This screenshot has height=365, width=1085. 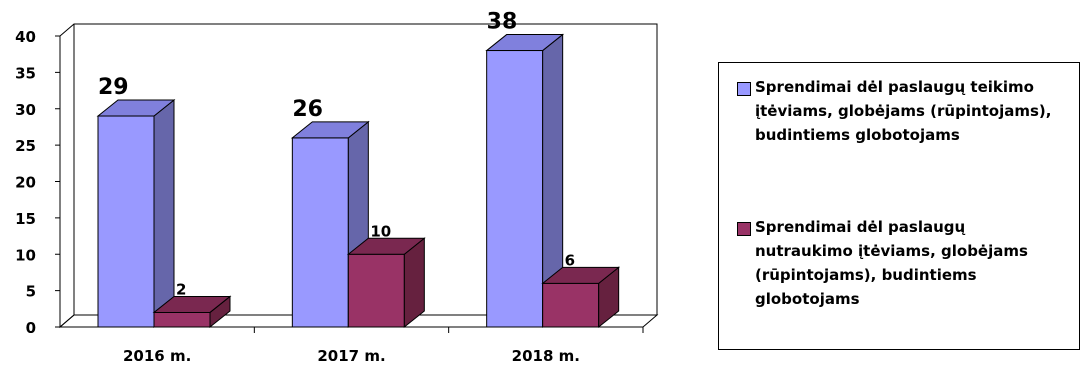 What do you see at coordinates (502, 22) in the screenshot?
I see `data-label-series-1: 38` at bounding box center [502, 22].